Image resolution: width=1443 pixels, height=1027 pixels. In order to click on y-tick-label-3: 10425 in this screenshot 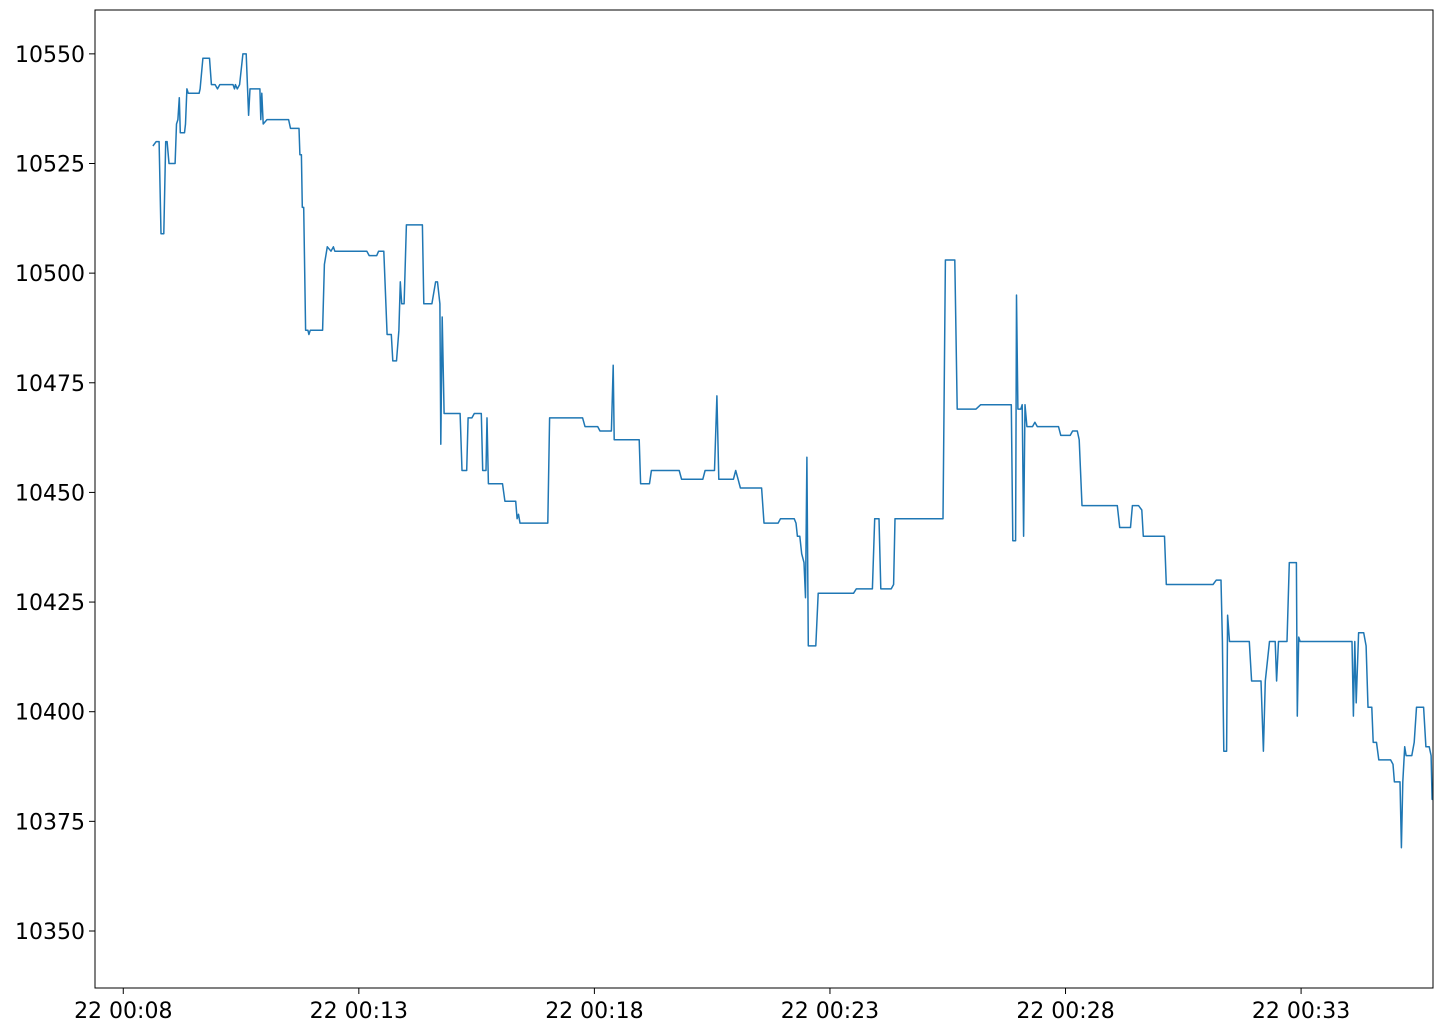, I will do `click(50, 603)`.